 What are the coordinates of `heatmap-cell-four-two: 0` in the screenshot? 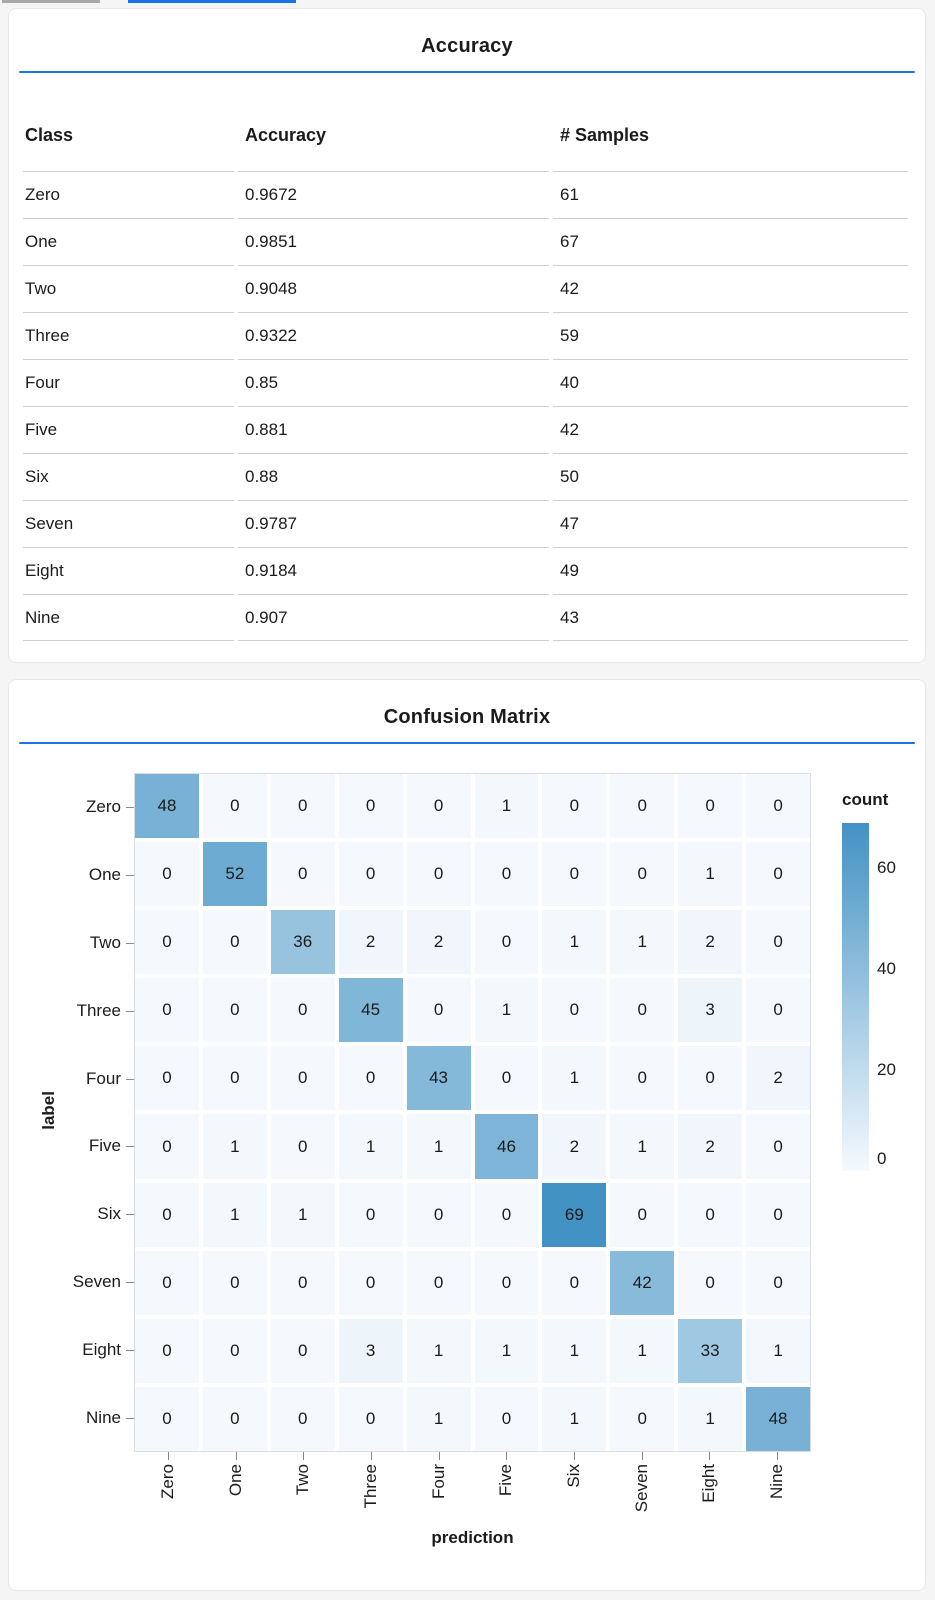 It's located at (302, 1078).